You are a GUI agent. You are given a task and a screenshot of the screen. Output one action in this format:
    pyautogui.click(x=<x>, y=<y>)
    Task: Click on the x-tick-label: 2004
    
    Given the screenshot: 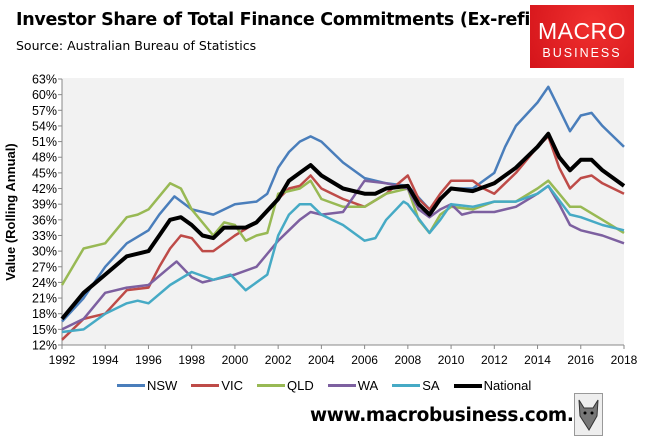 What is the action you would take?
    pyautogui.click(x=321, y=360)
    